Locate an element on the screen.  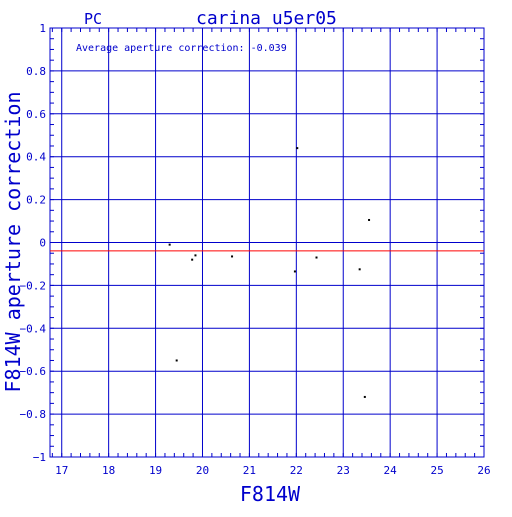
y-tick-label: −0.6 is located at coordinates (33, 371).